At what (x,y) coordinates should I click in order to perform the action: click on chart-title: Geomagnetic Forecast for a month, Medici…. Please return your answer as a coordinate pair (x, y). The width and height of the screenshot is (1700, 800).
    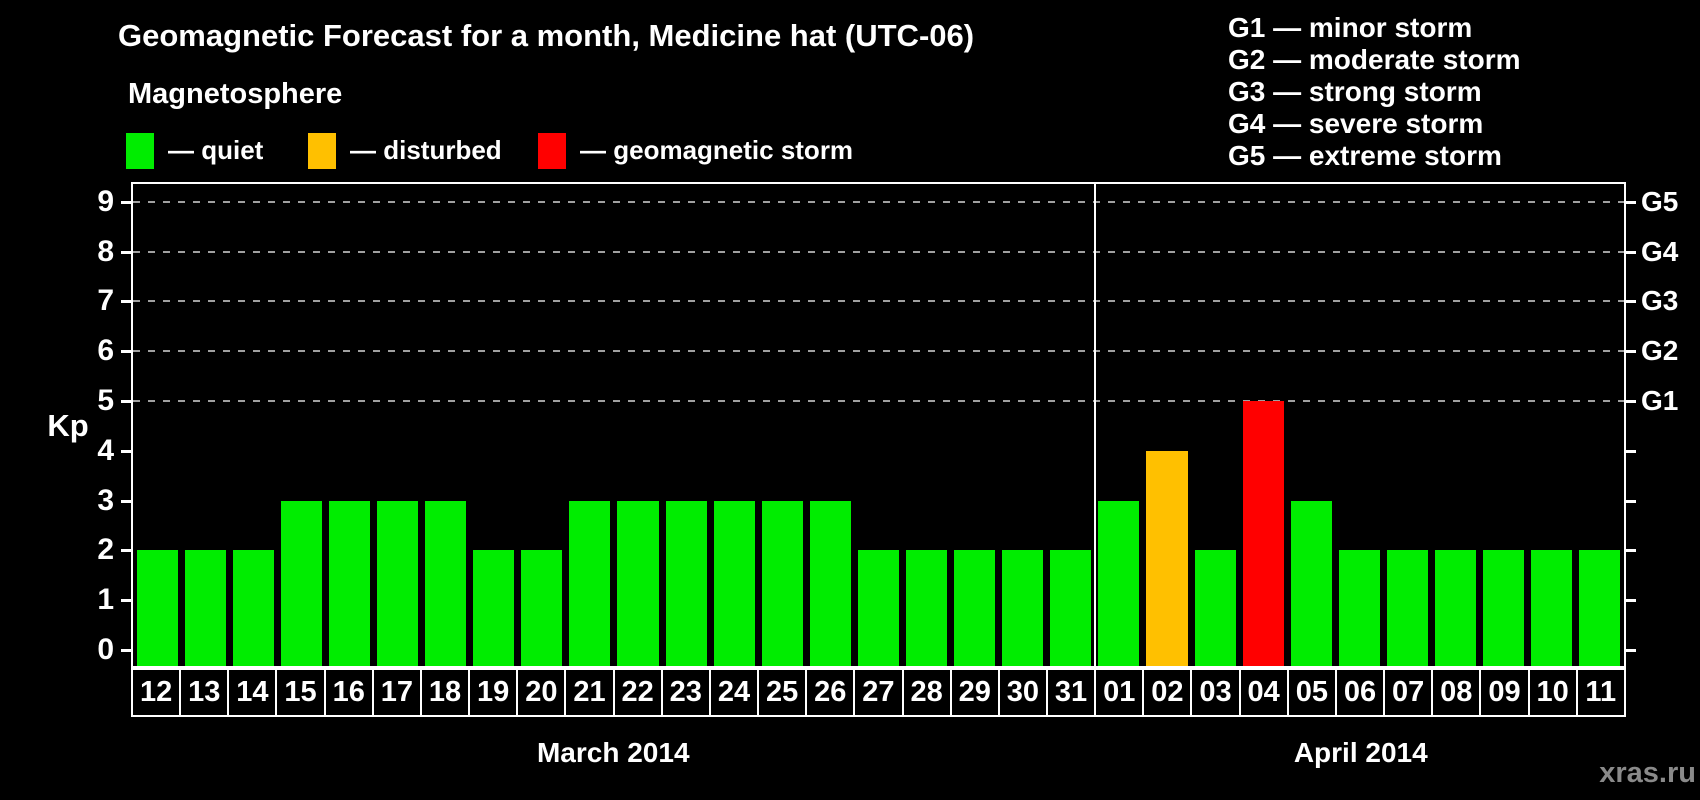
    Looking at the image, I should click on (546, 35).